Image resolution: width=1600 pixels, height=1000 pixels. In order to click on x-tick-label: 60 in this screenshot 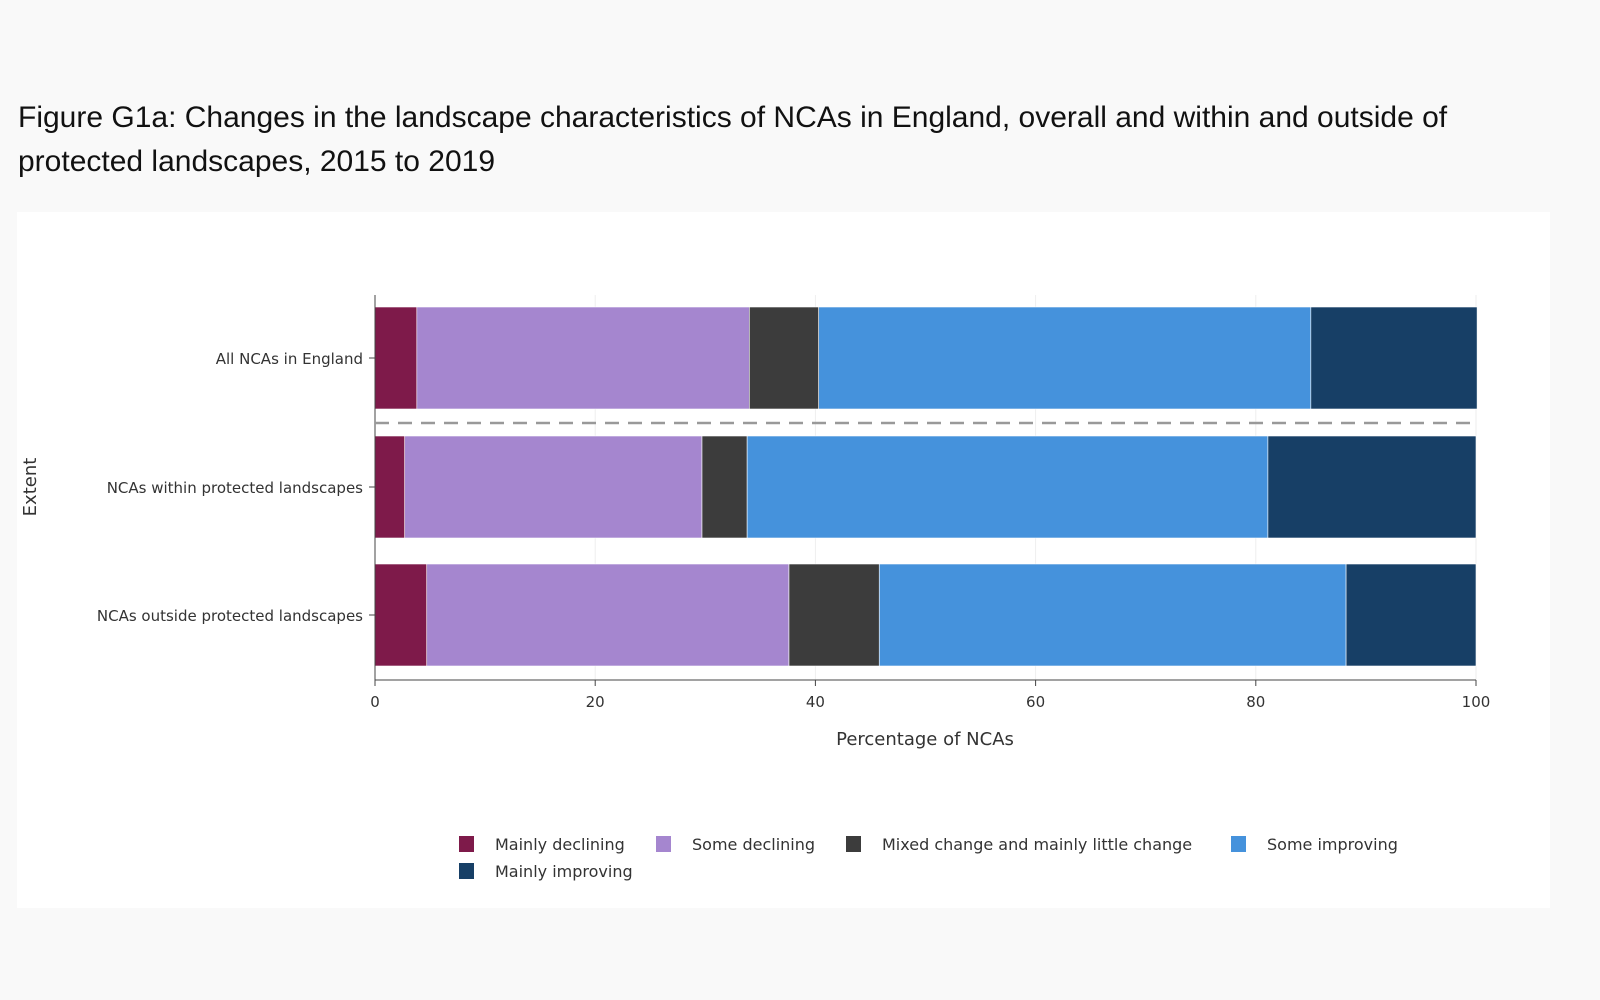, I will do `click(1035, 702)`.